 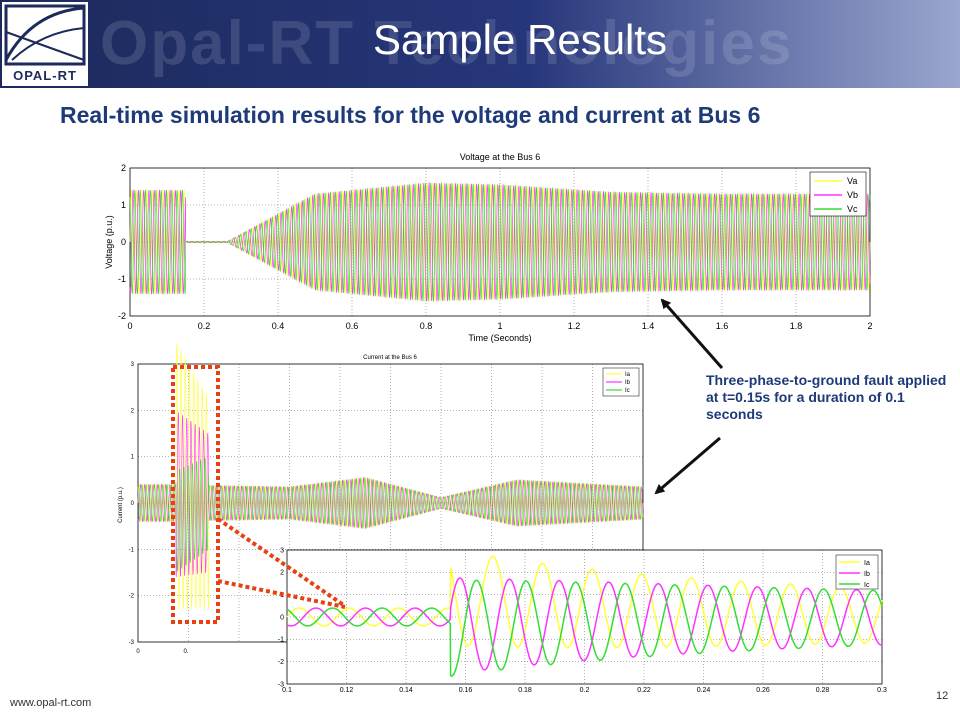 What do you see at coordinates (621, 382) in the screenshot?
I see `current-legend: Ia Ib Ic` at bounding box center [621, 382].